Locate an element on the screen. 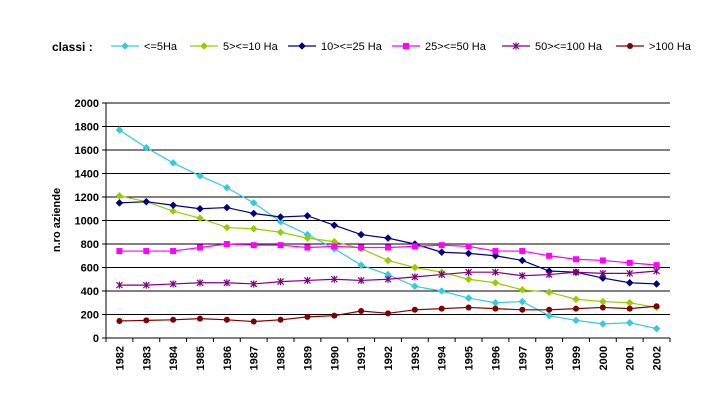 The image size is (714, 407). y-tick-label: 1200 is located at coordinates (87, 198).